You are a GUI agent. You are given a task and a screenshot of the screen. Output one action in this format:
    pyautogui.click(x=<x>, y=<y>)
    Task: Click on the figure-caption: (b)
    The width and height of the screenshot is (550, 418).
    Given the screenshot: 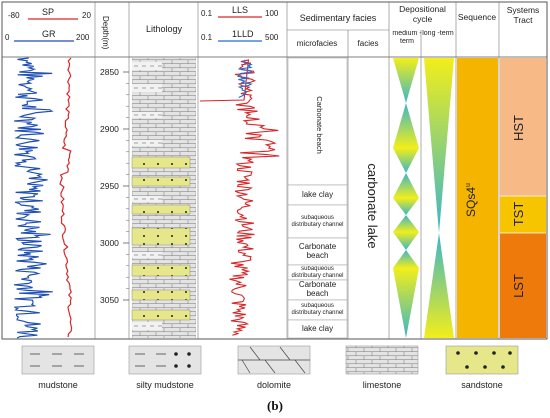 What is the action you would take?
    pyautogui.click(x=275, y=405)
    